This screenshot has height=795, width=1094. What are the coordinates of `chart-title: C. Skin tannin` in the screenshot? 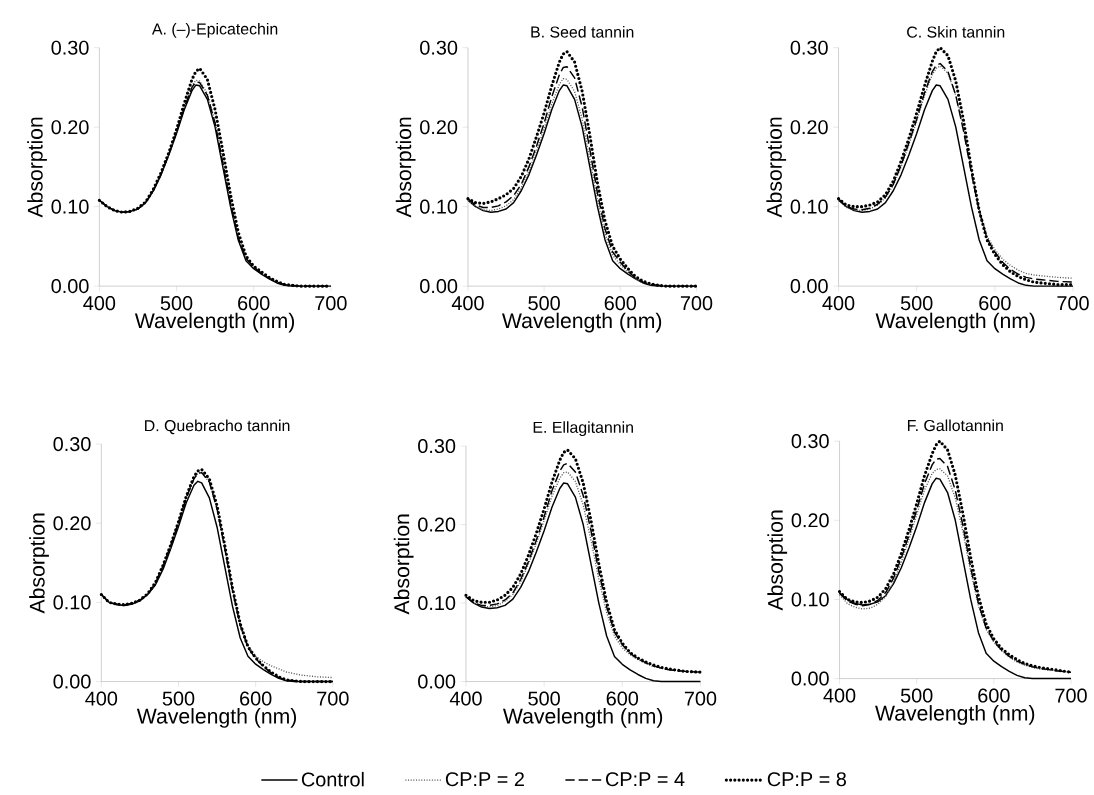 It's located at (956, 32).